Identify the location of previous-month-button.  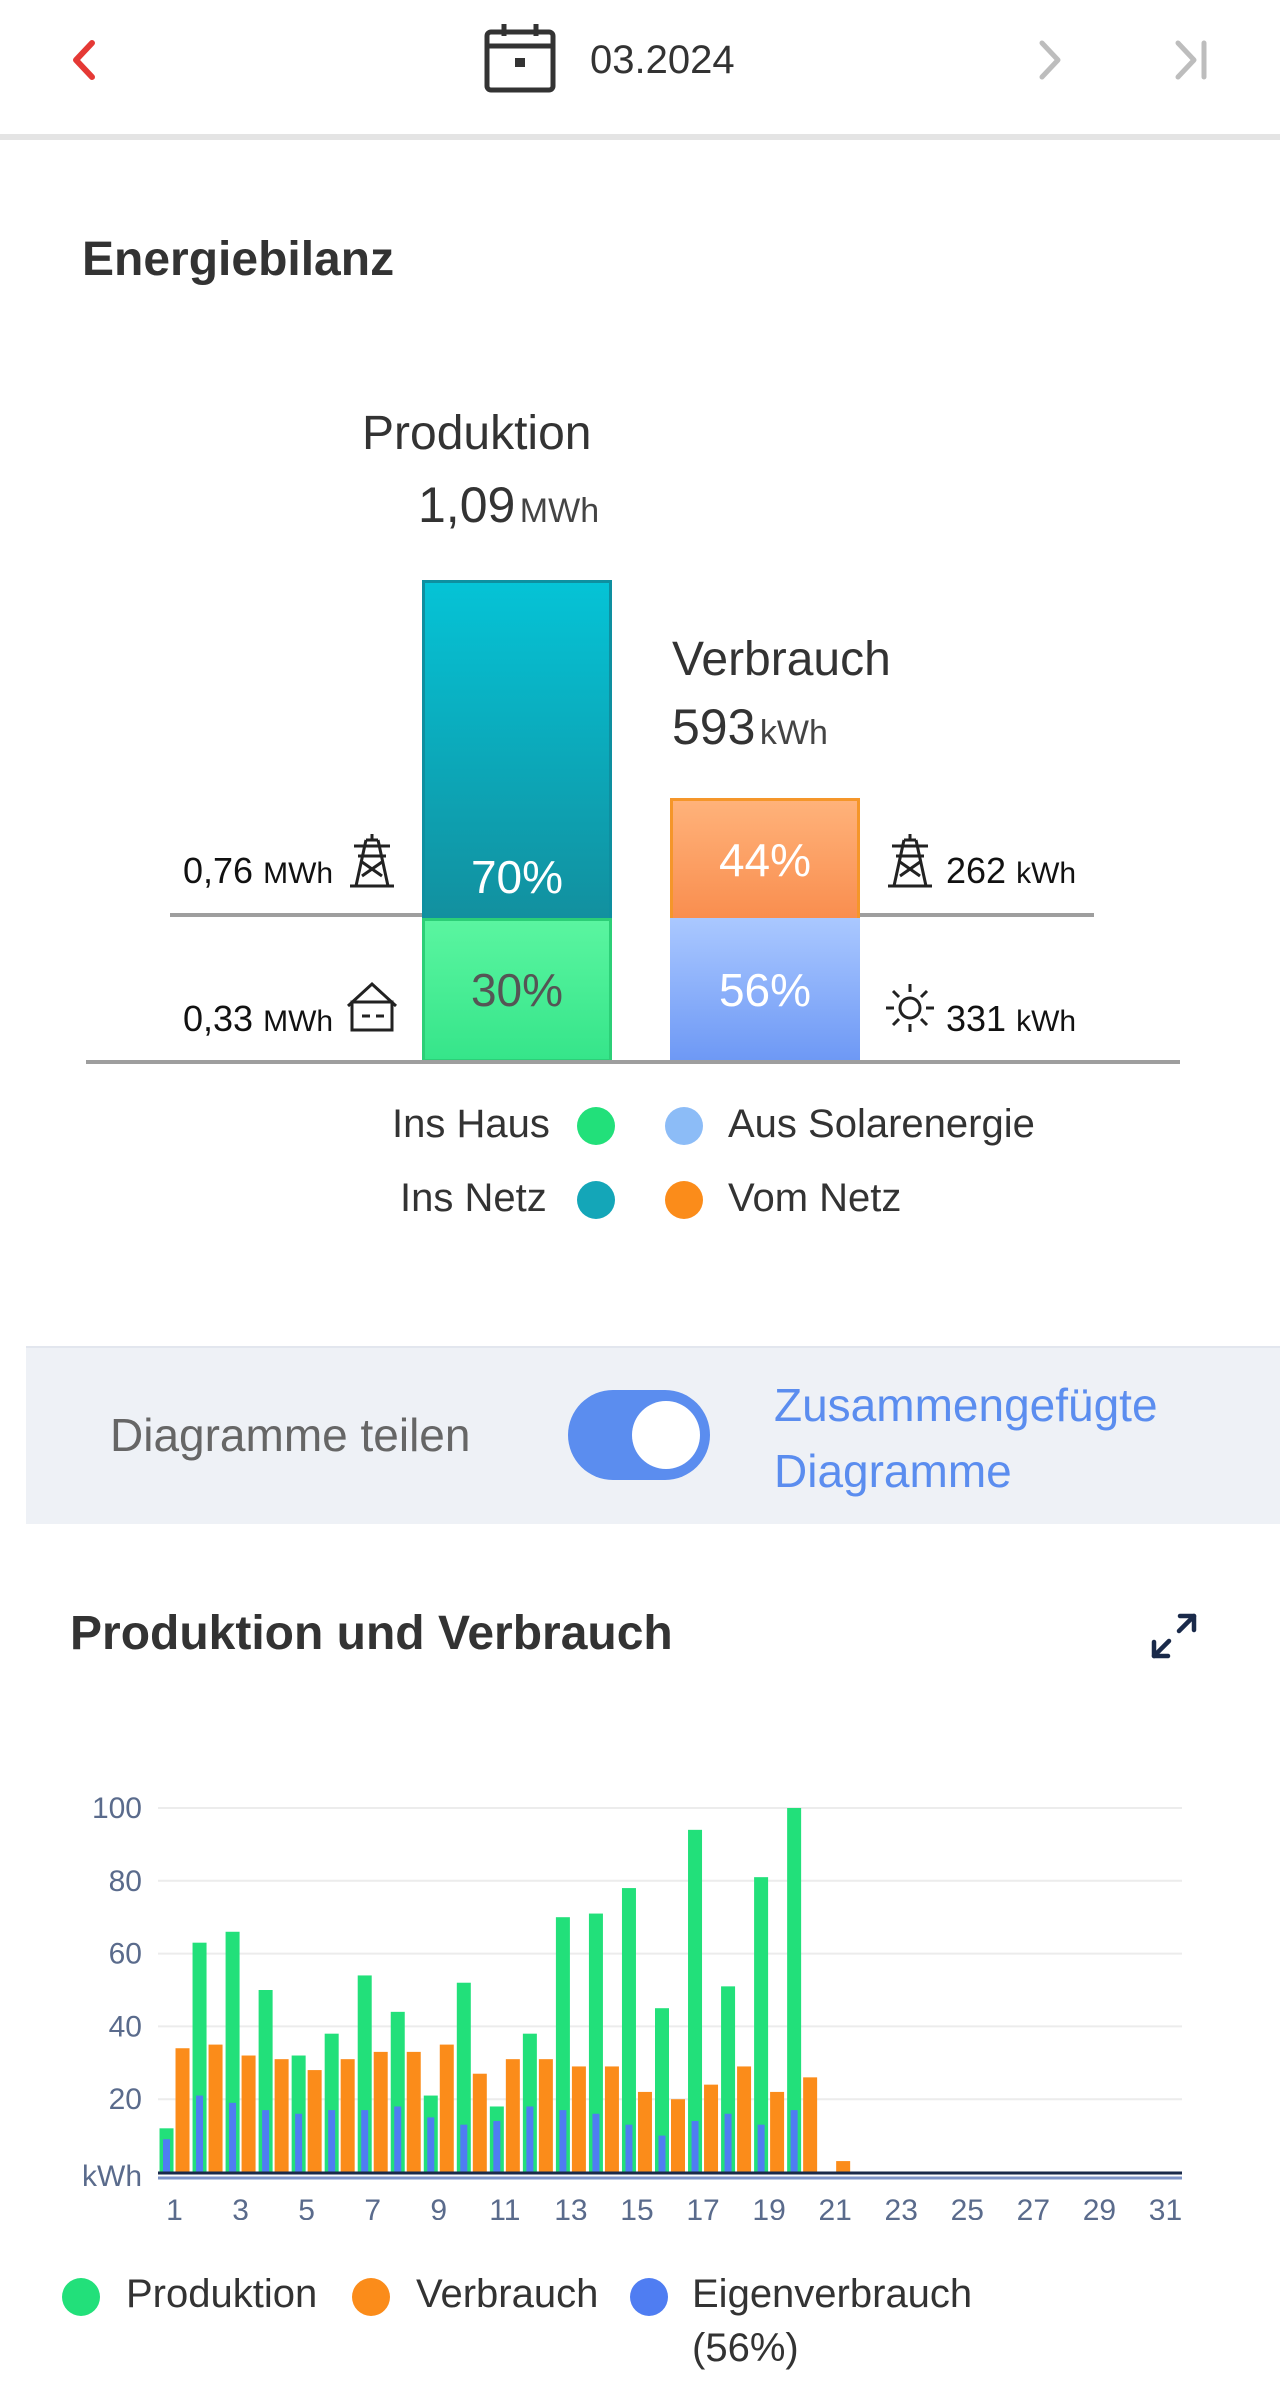
(84, 60).